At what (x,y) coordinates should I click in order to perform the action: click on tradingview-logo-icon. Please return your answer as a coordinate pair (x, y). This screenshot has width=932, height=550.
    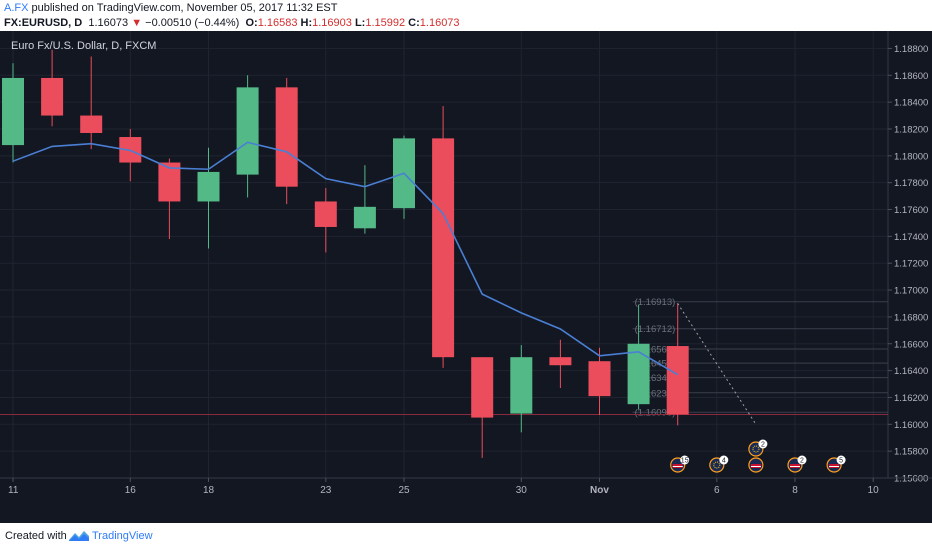
    Looking at the image, I should click on (79, 536).